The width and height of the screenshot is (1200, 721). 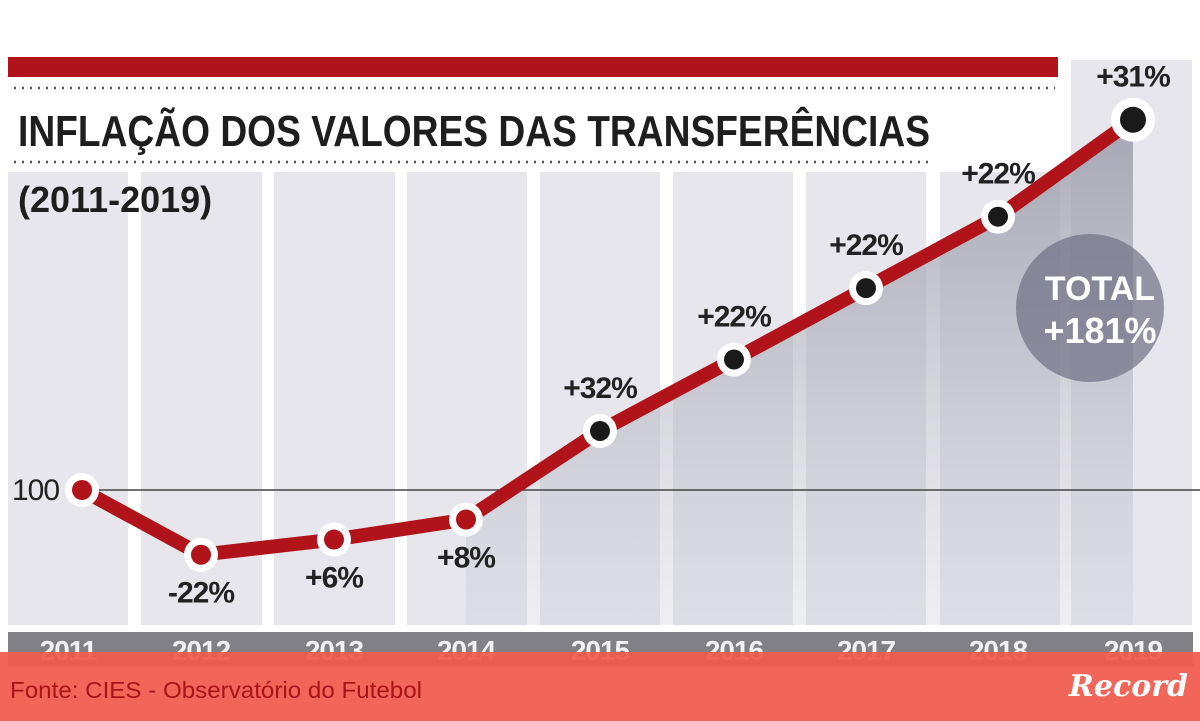 I want to click on footer-band, so click(x=600, y=686).